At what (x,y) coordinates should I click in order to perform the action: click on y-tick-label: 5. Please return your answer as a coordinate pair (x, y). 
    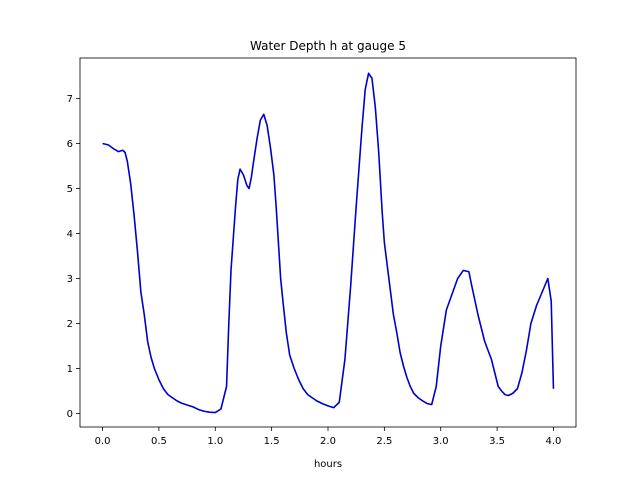
    Looking at the image, I should click on (70, 189).